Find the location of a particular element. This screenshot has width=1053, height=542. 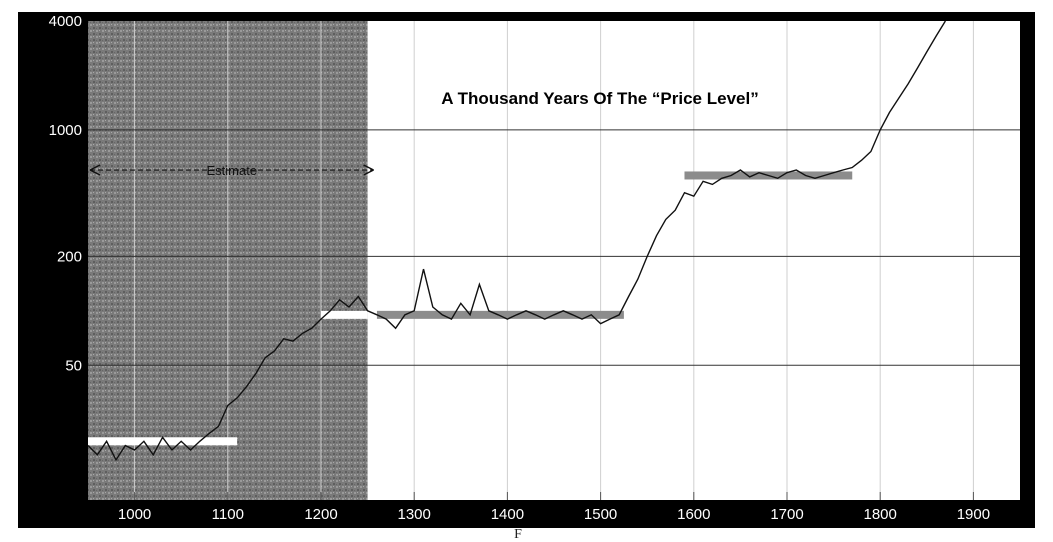

chart-title: A Thousand Years Of The “Price Level” is located at coordinates (599, 98).